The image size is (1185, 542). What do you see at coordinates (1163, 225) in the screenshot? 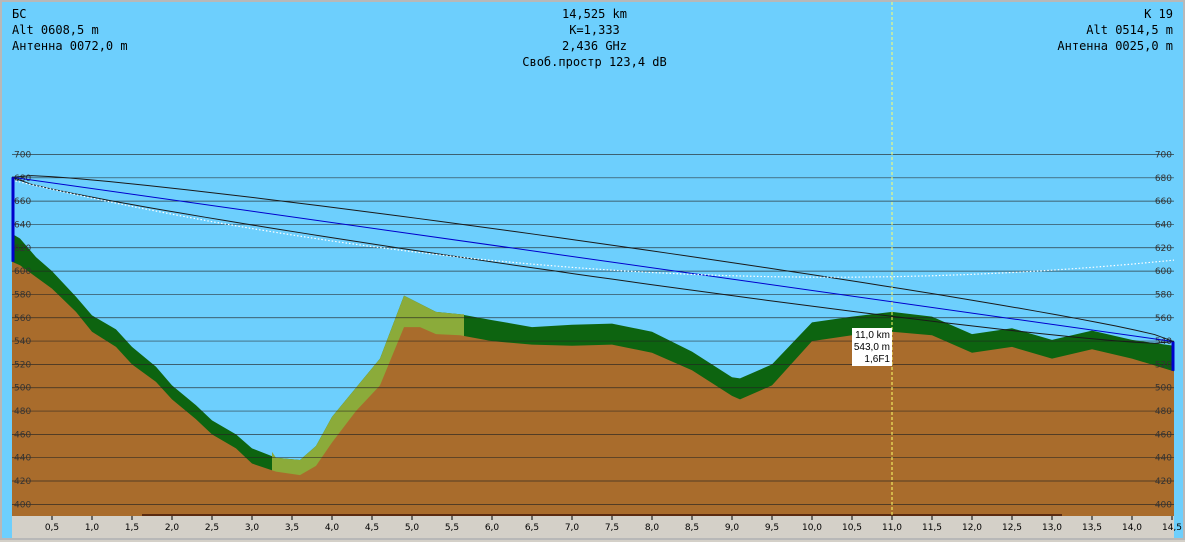
I see `y-tick-label-right: 640` at bounding box center [1163, 225].